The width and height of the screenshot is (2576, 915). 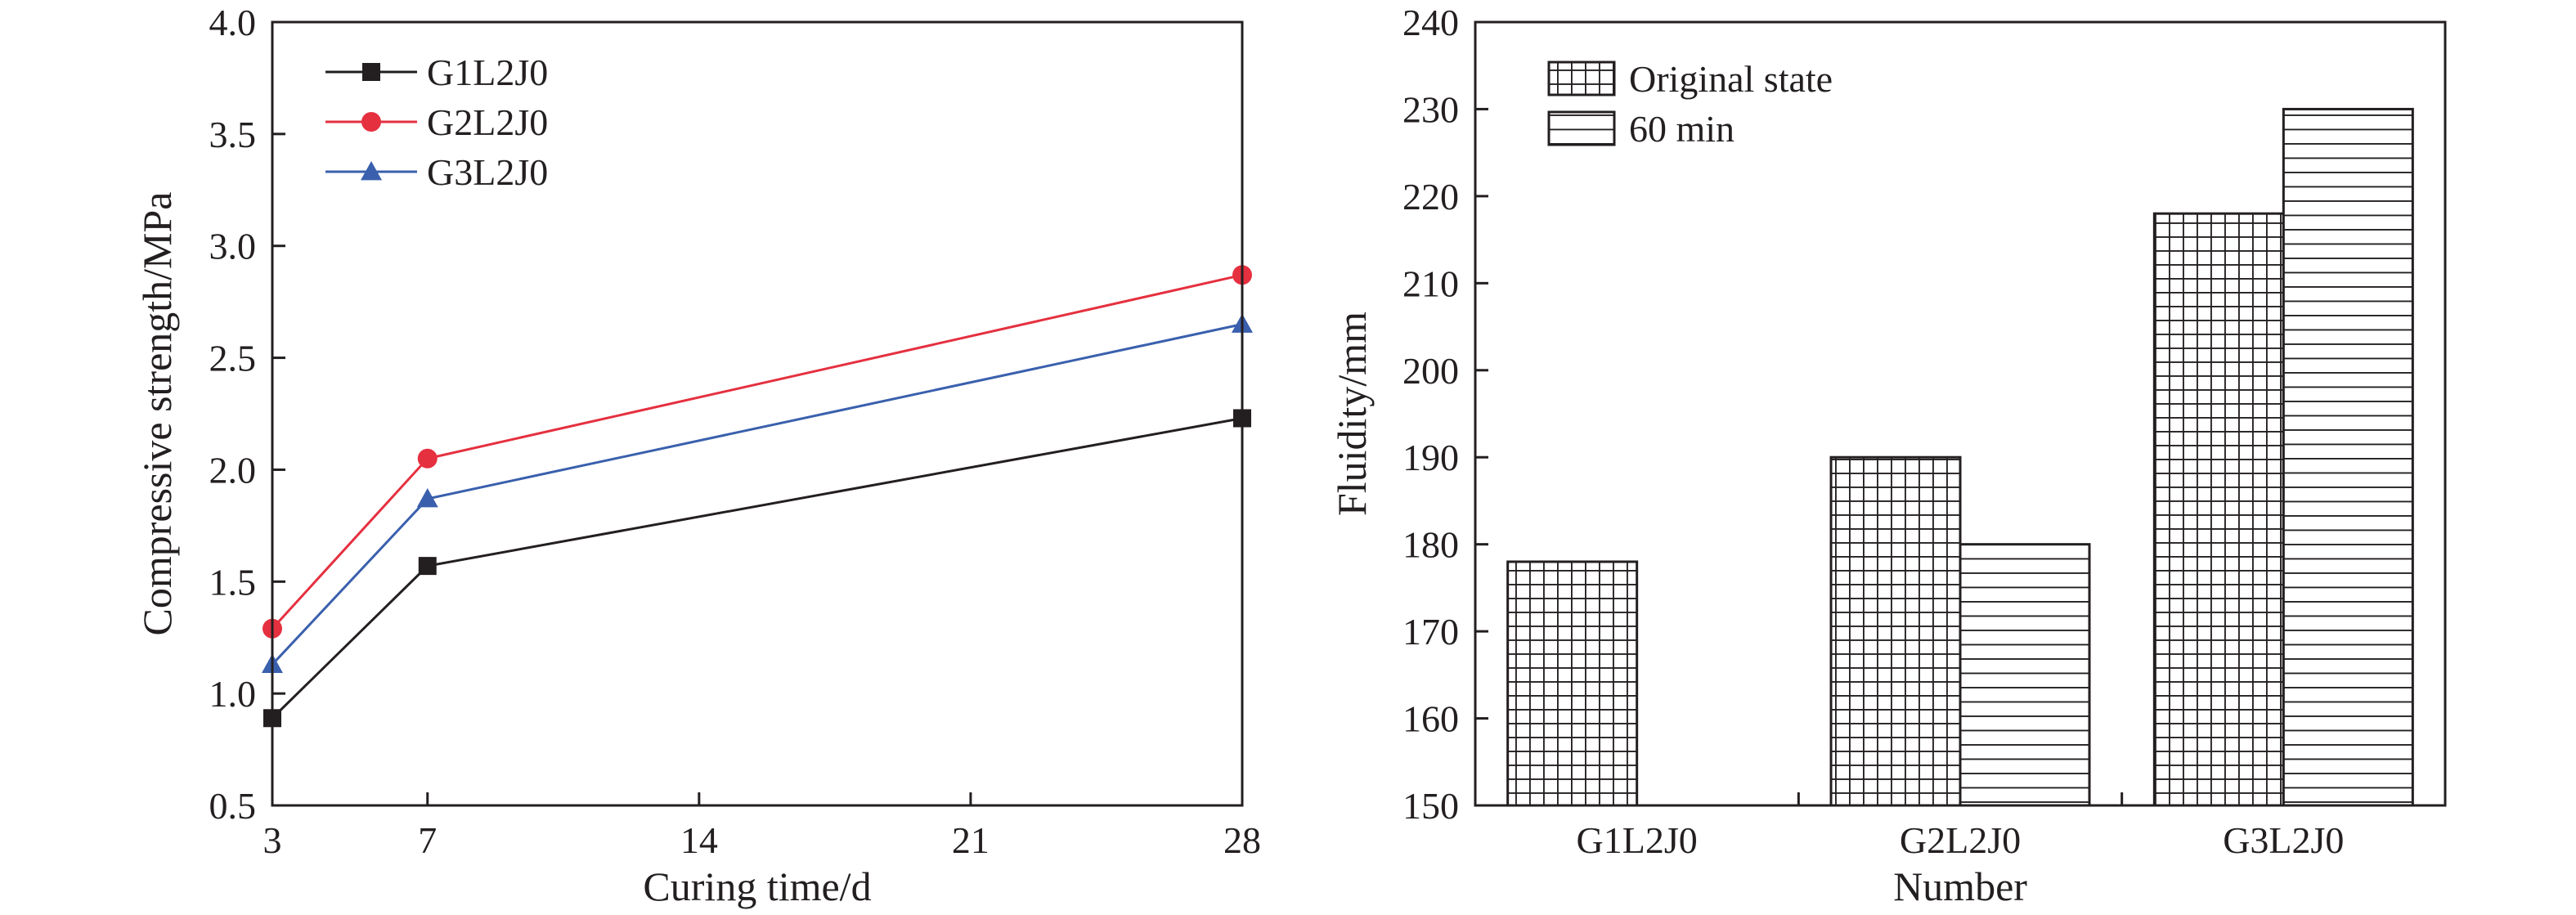 What do you see at coordinates (1352, 414) in the screenshot?
I see `right-y-axis-title: Fluidity/mm` at bounding box center [1352, 414].